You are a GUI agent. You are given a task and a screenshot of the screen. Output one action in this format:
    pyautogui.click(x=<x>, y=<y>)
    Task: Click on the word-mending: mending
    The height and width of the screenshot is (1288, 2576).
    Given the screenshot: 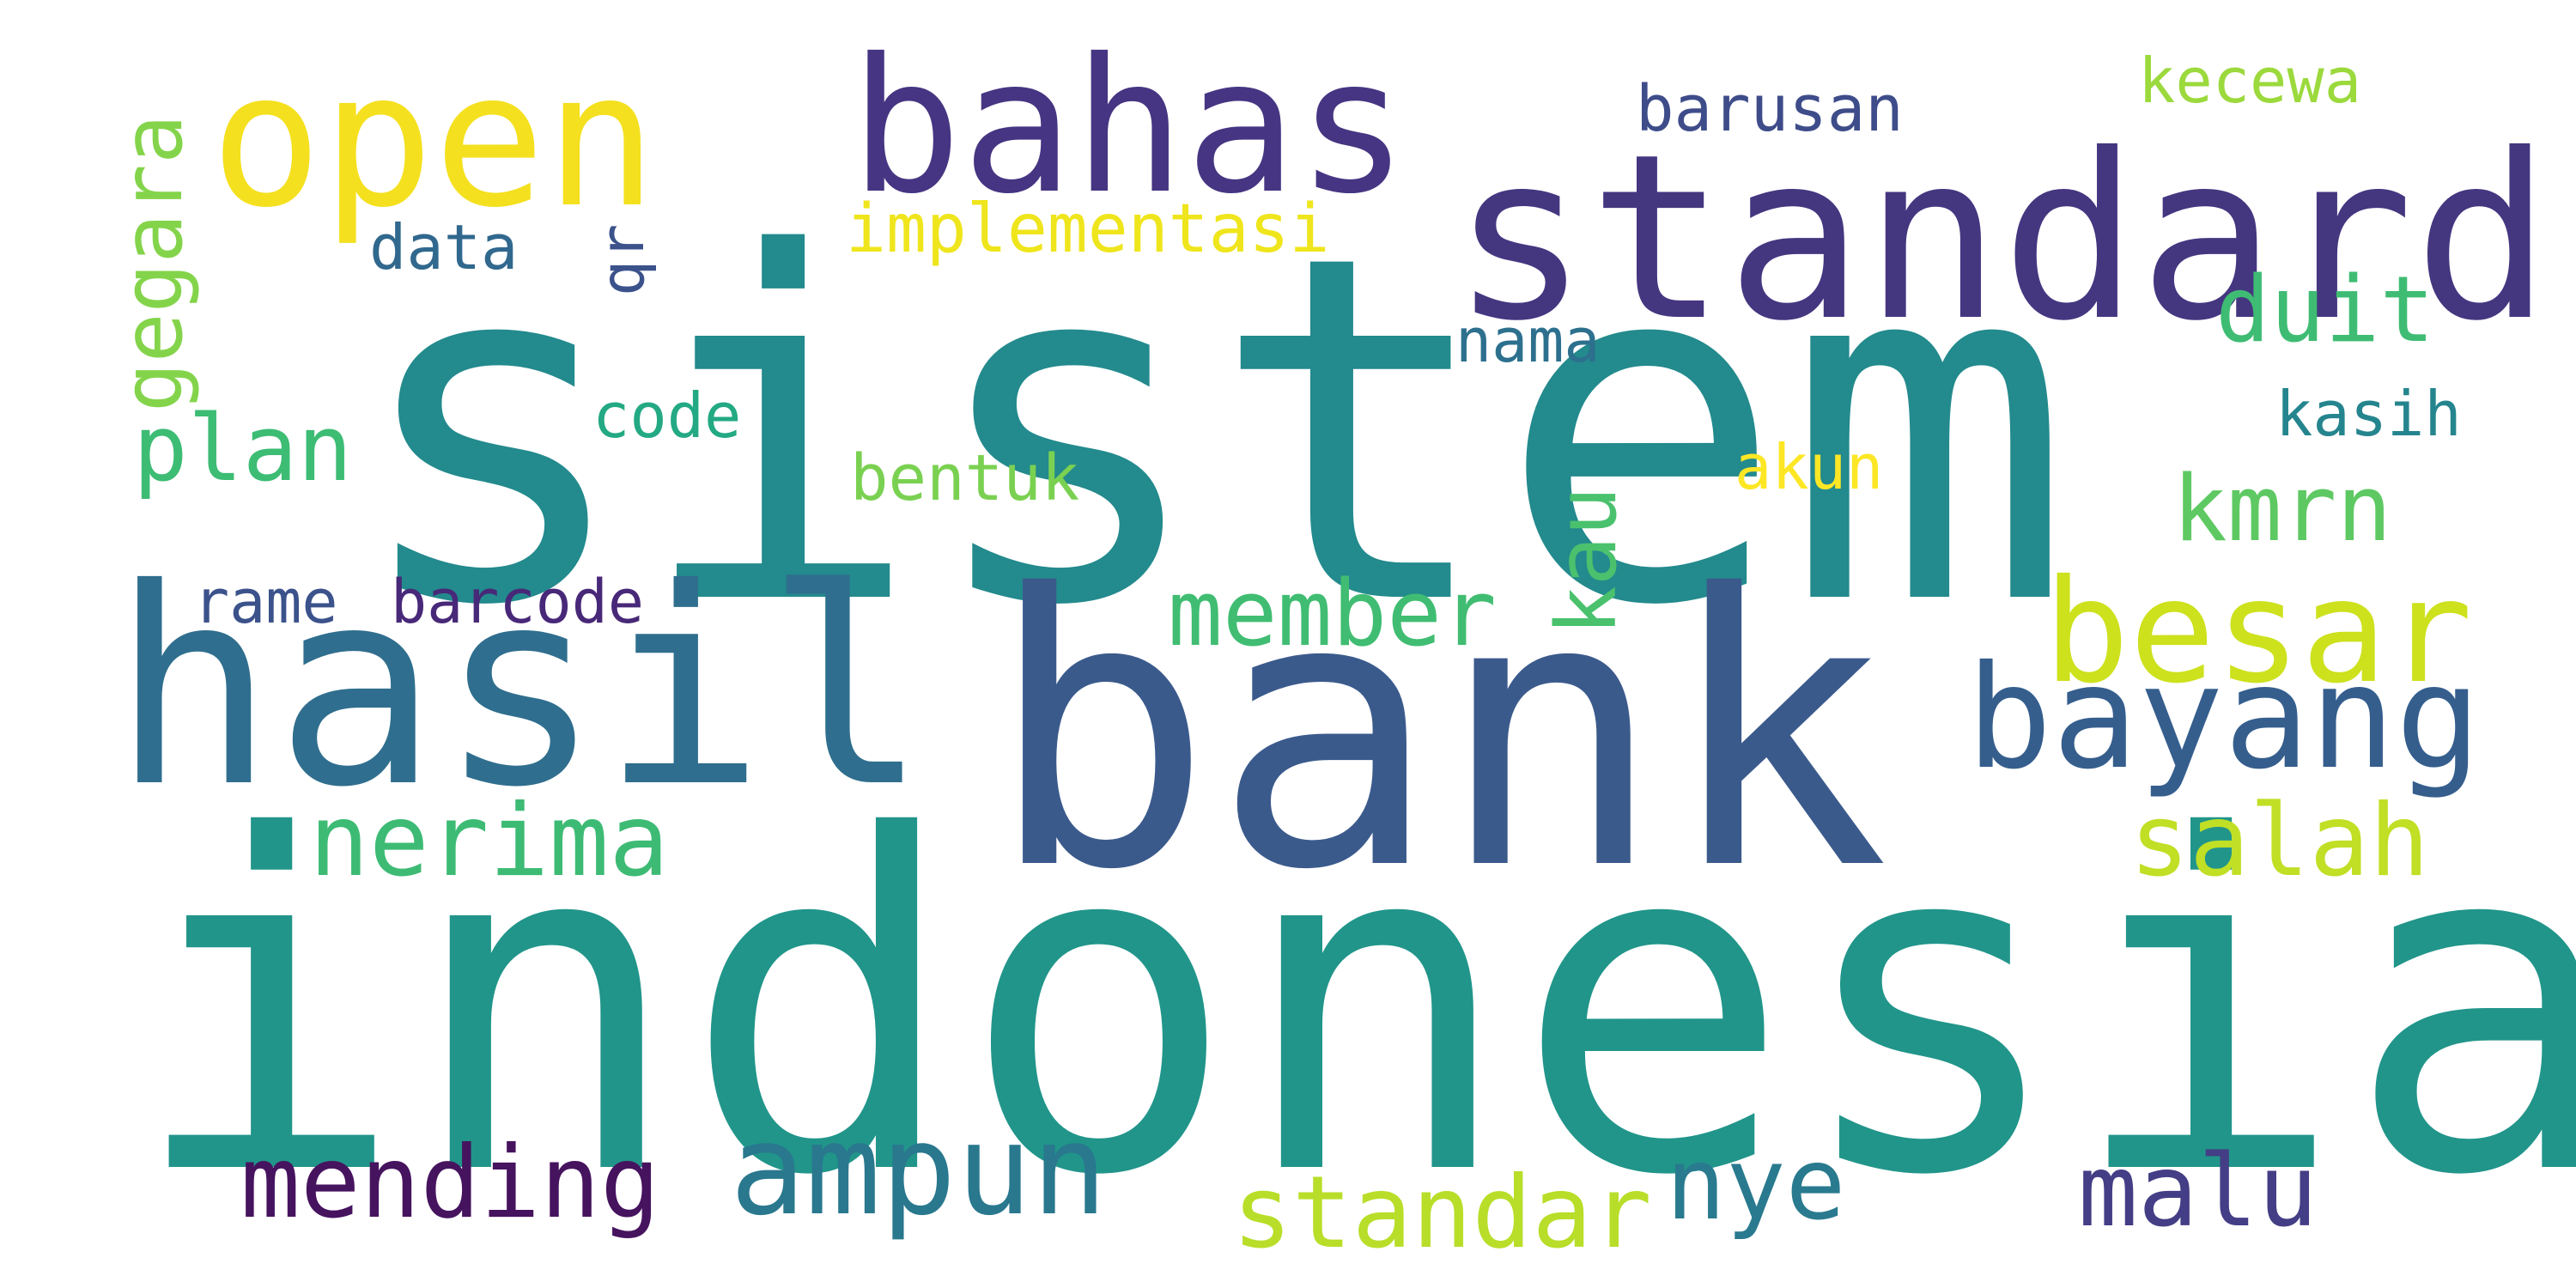 What is the action you would take?
    pyautogui.click(x=450, y=1183)
    